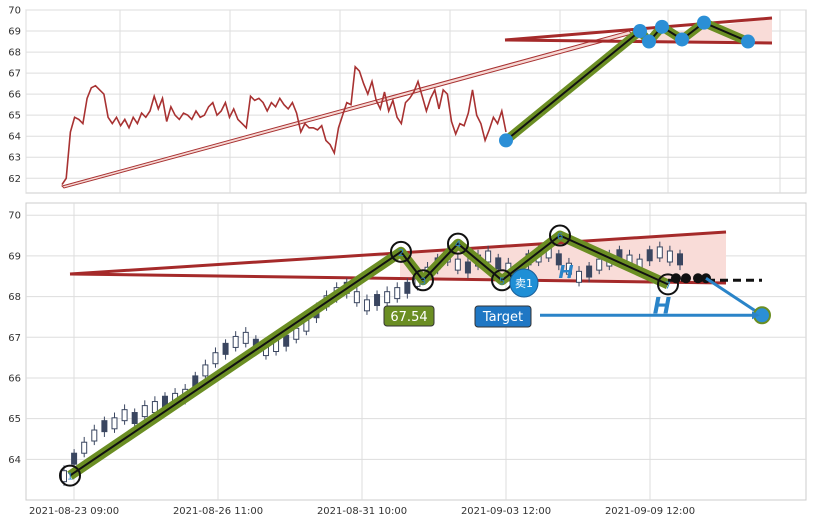  I want to click on top-y-tick-label: 63, so click(14, 158).